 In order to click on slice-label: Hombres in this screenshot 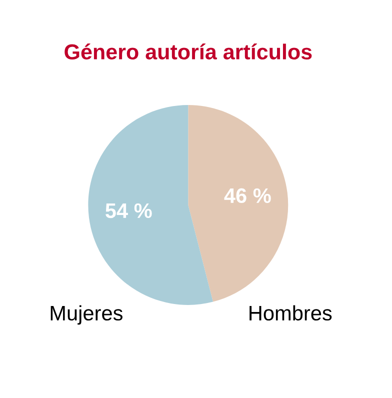, I will do `click(291, 313)`.